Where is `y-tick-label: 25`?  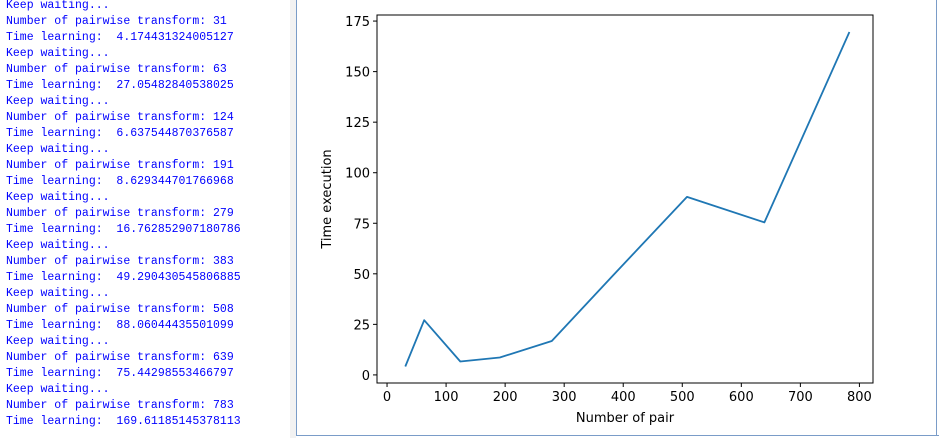 y-tick-label: 25 is located at coordinates (361, 325).